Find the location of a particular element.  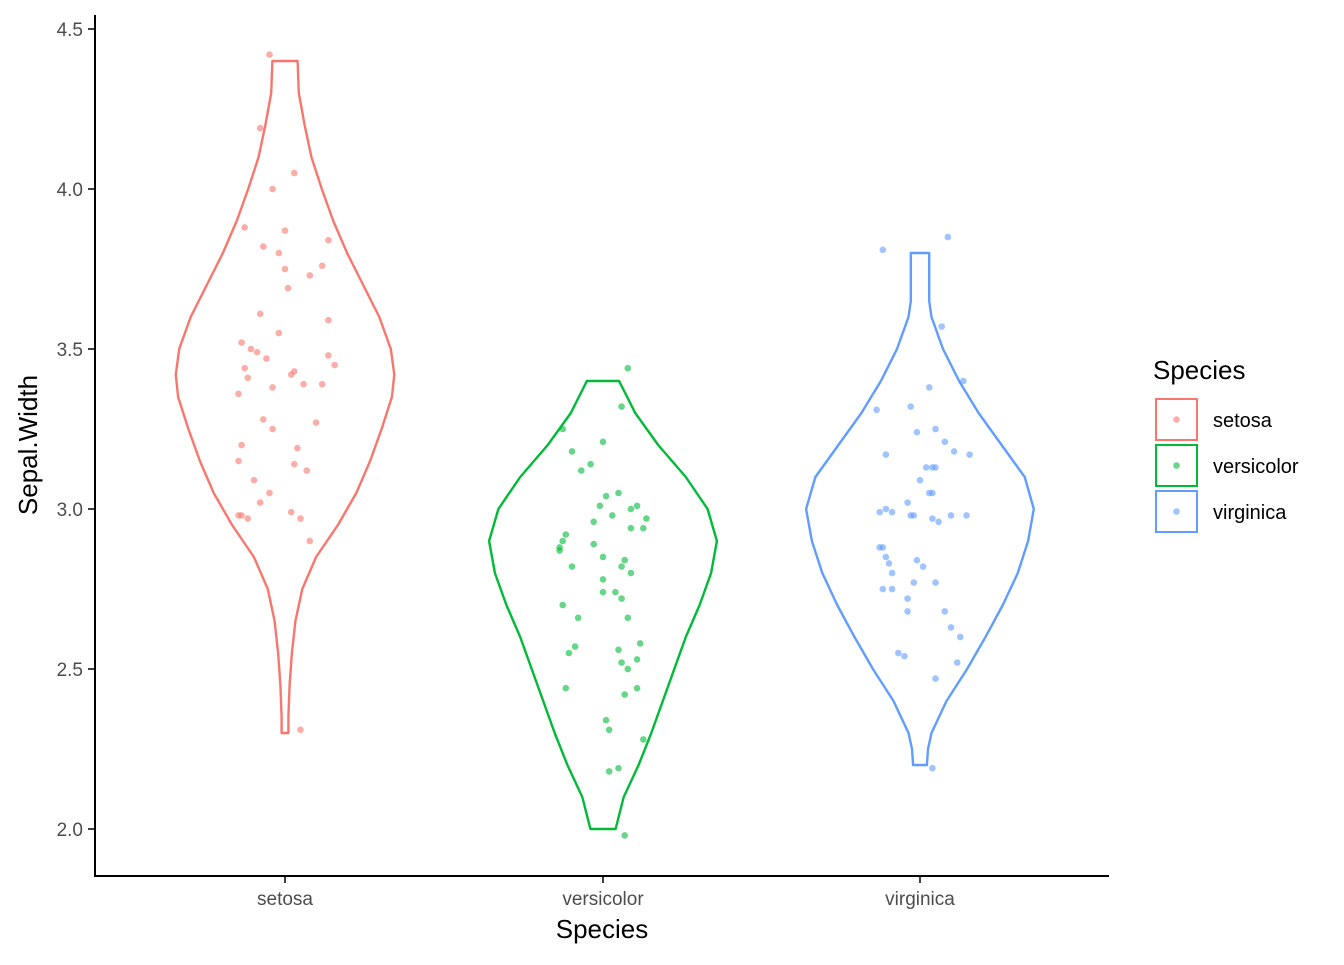

x-tick-label: virginica is located at coordinates (920, 899).